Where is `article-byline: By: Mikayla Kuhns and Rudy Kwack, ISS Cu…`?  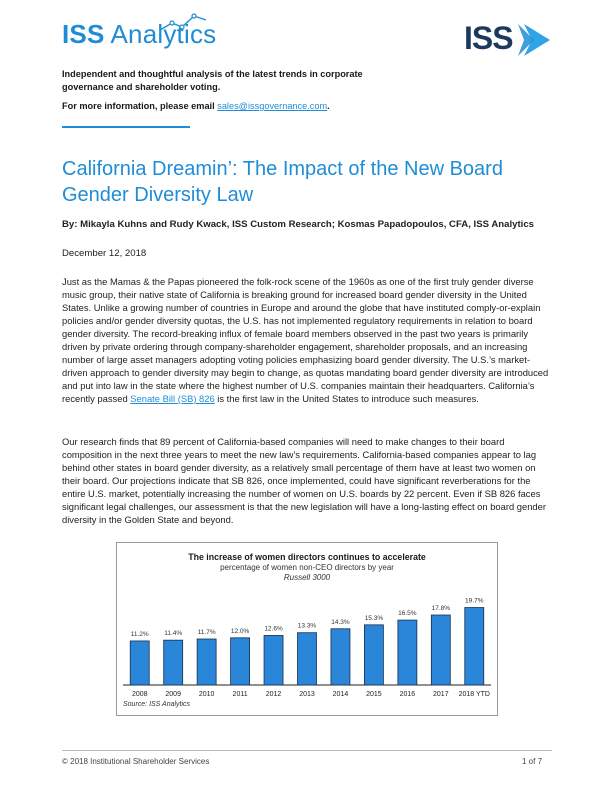 article-byline: By: Mikayla Kuhns and Rudy Kwack, ISS Cu… is located at coordinates (298, 224).